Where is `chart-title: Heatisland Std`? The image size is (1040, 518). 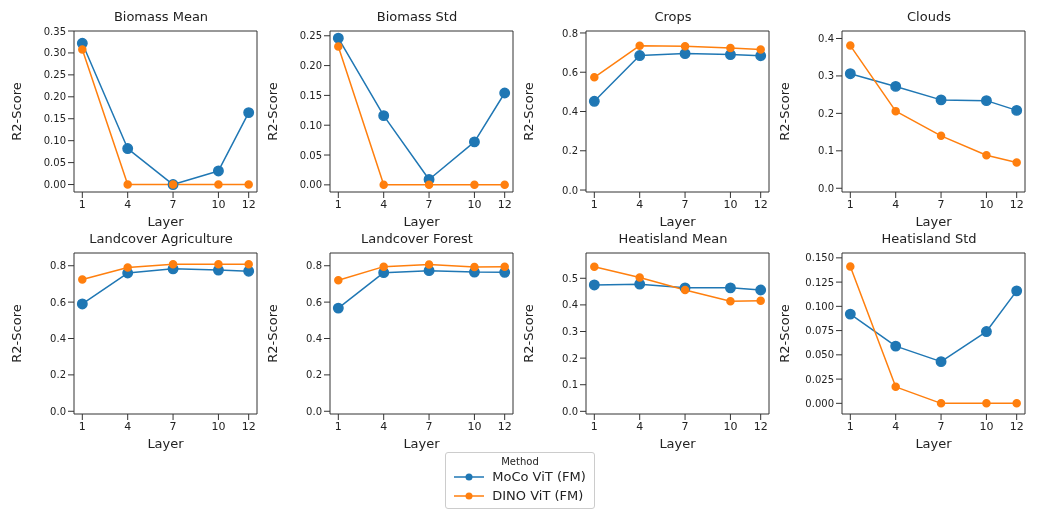 chart-title: Heatisland Std is located at coordinates (929, 239).